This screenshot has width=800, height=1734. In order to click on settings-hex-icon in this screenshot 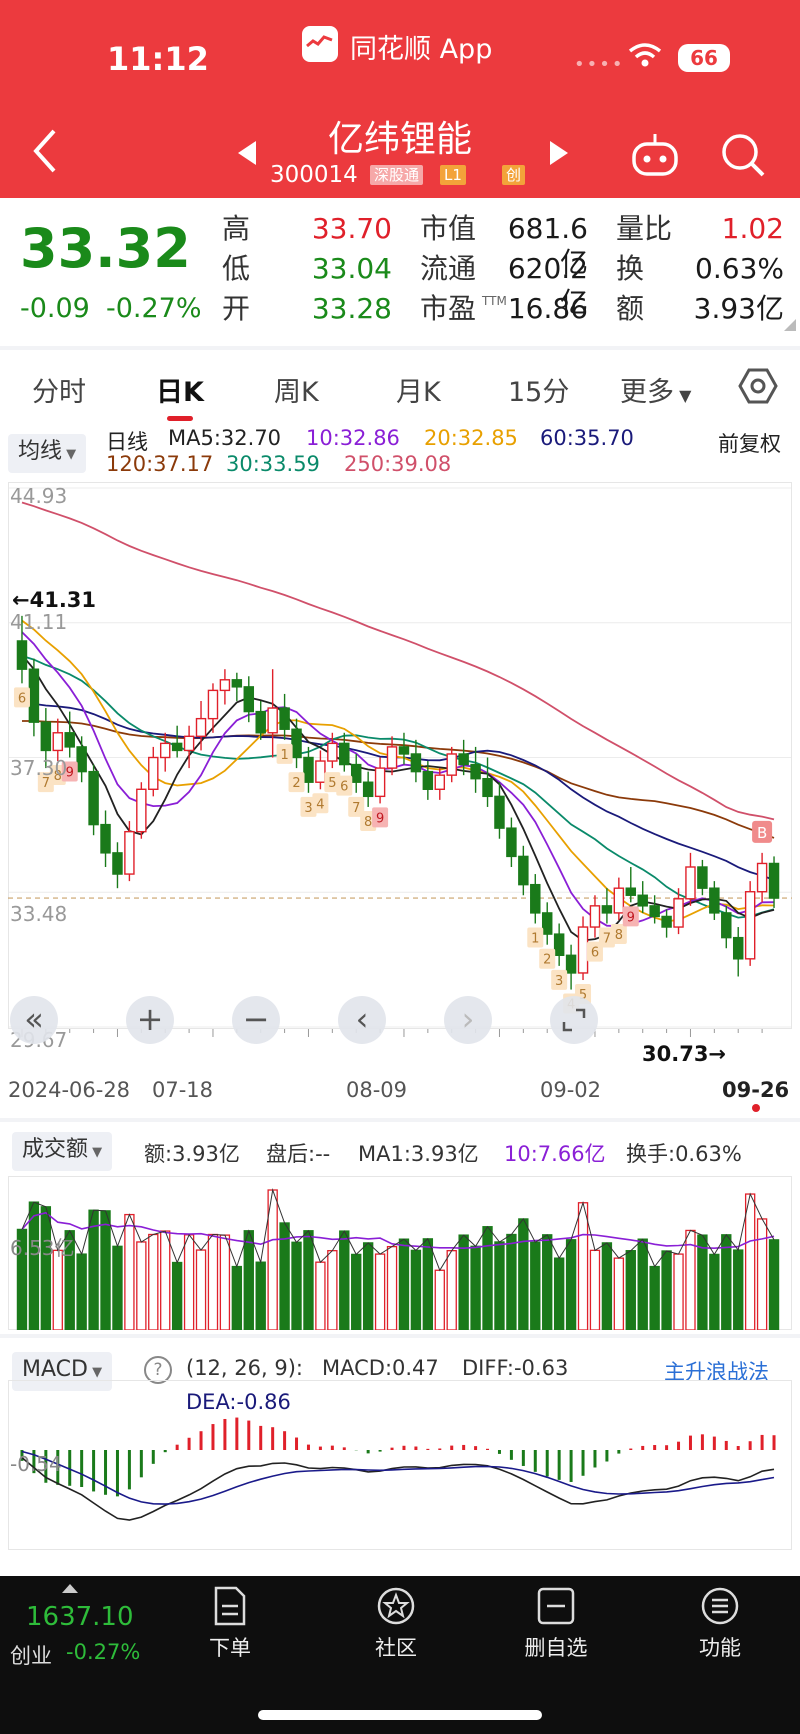, I will do `click(758, 388)`.